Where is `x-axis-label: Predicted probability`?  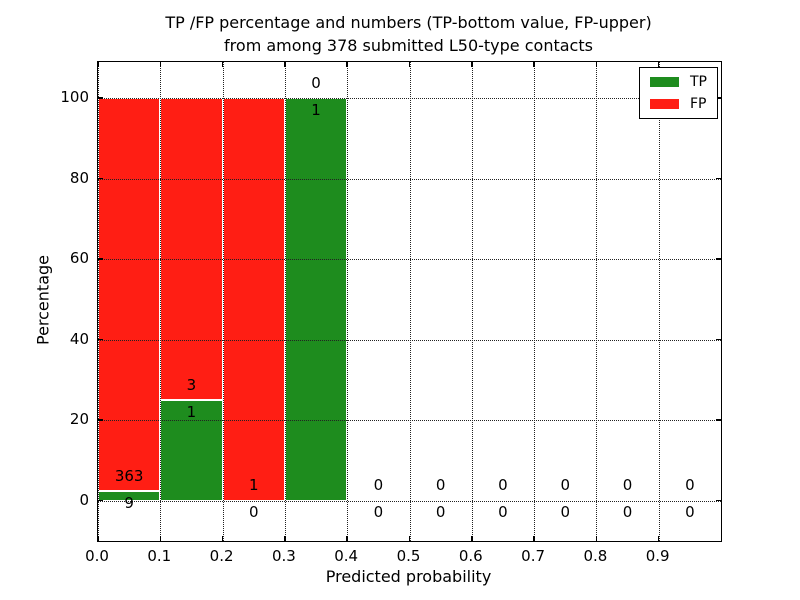
x-axis-label: Predicted probability is located at coordinates (408, 576).